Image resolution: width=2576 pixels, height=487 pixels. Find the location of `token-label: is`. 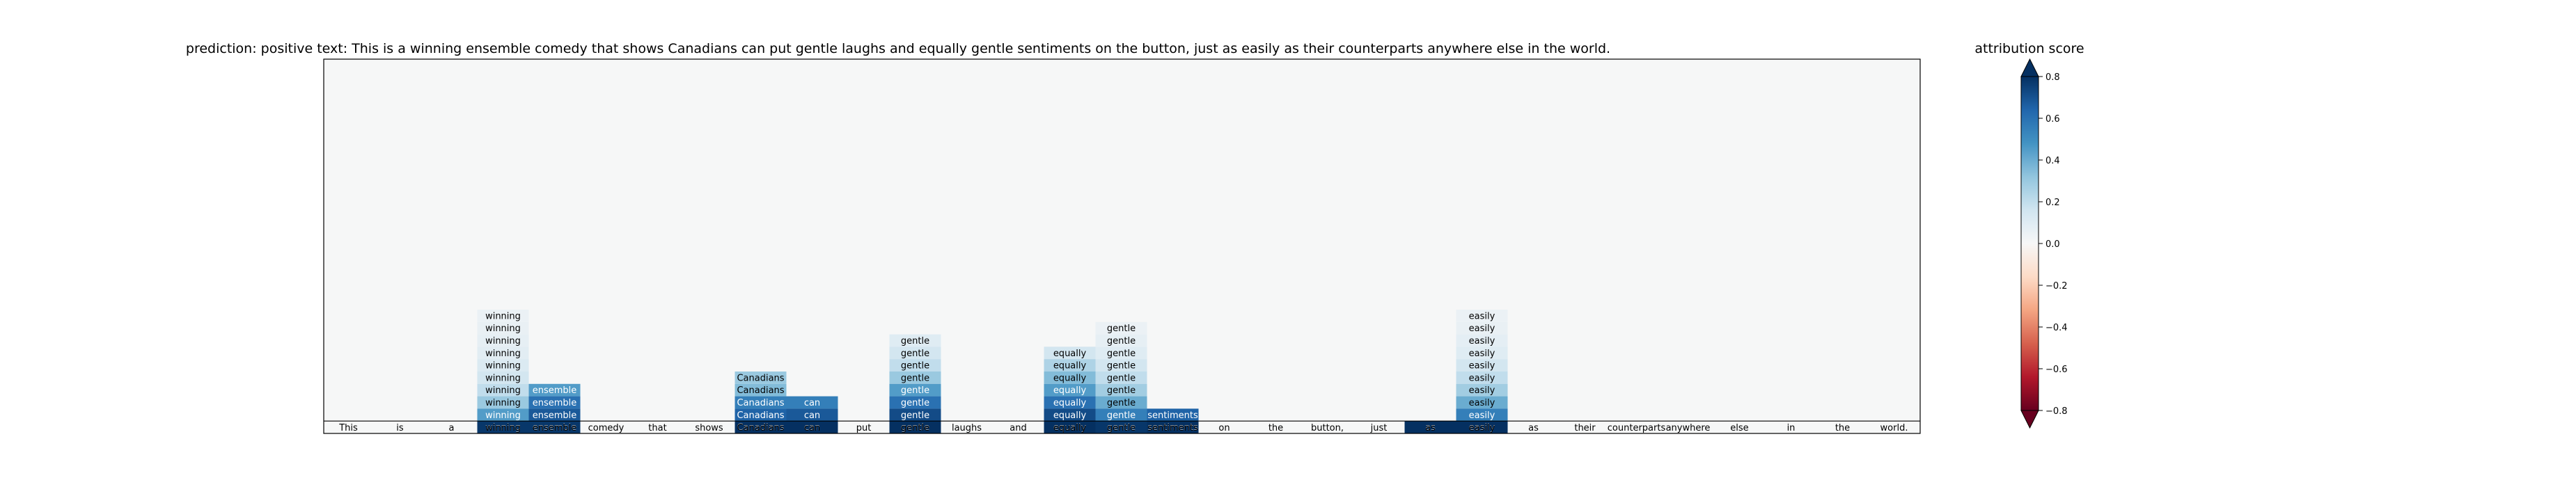

token-label: is is located at coordinates (400, 428).